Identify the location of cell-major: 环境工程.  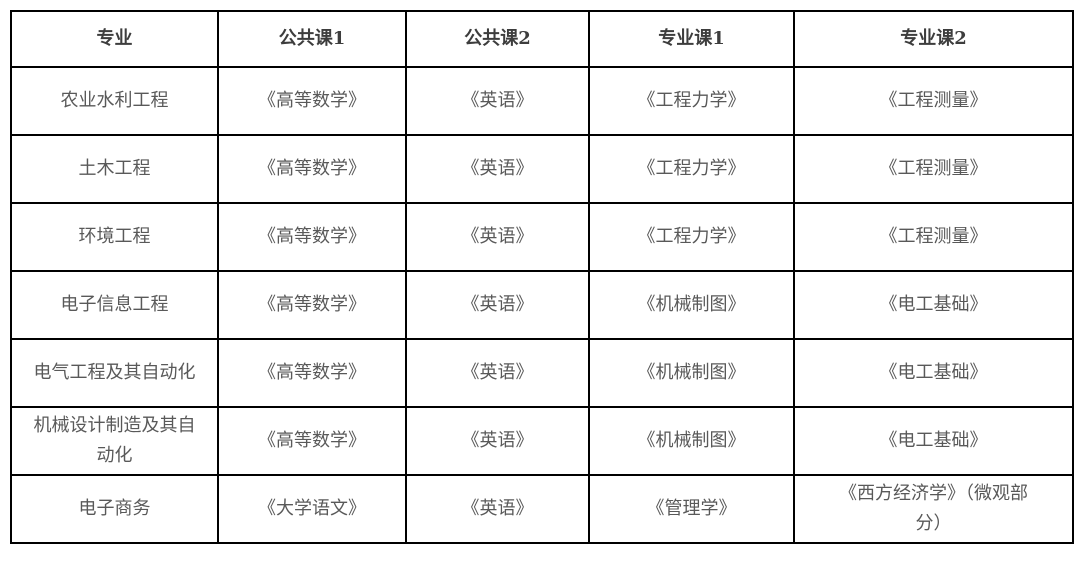
(114, 237).